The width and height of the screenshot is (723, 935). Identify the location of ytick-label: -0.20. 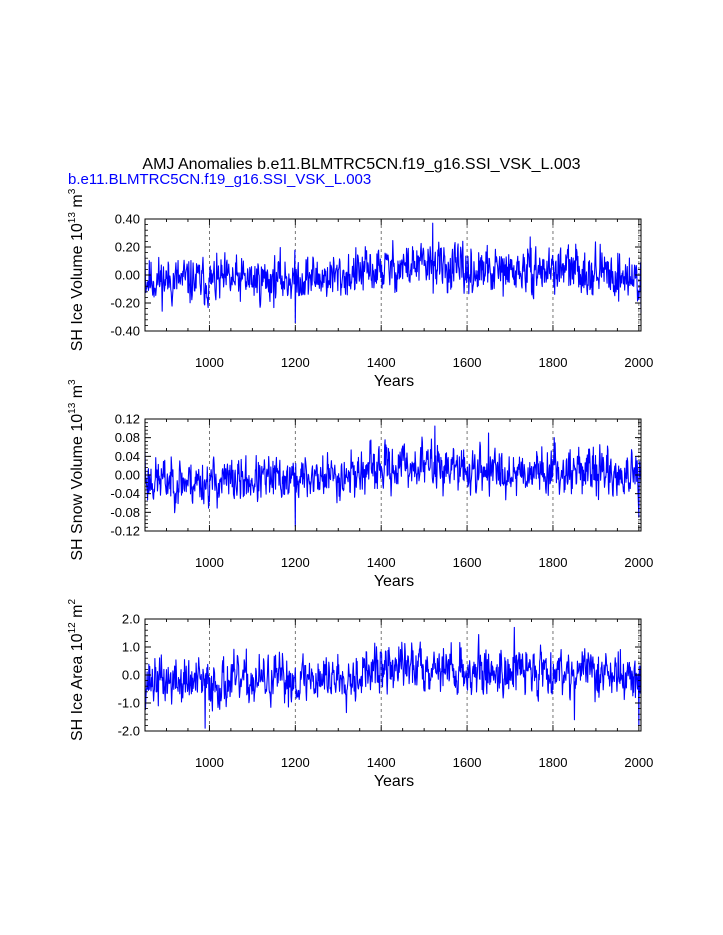
(125, 303).